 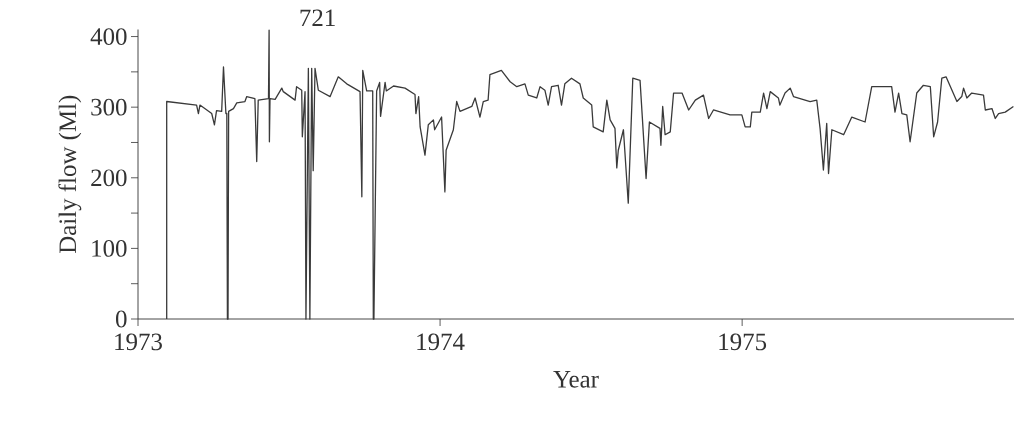 What do you see at coordinates (121, 319) in the screenshot?
I see `y-tick-label: 0` at bounding box center [121, 319].